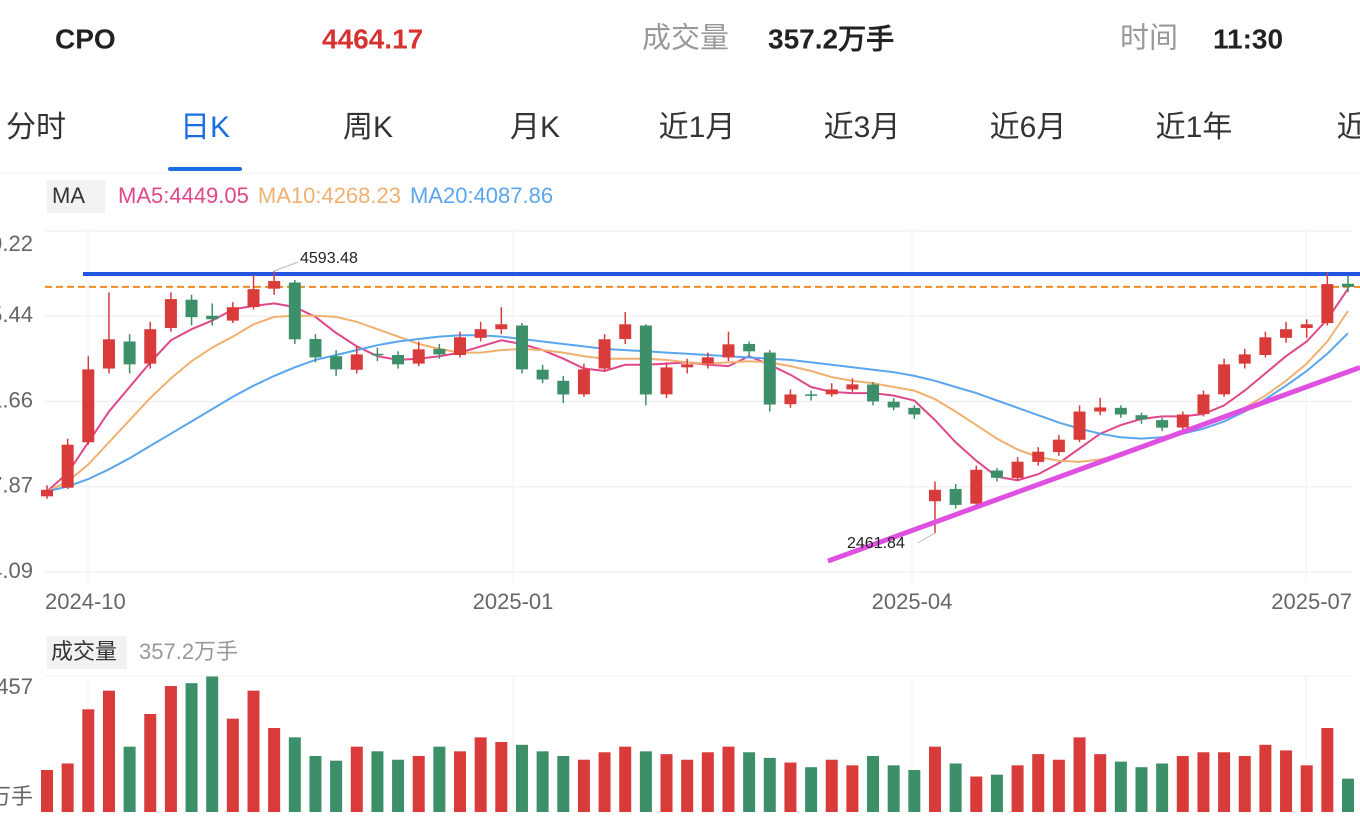 Image resolution: width=1360 pixels, height=830 pixels. I want to click on time-label: 时间, so click(1149, 38).